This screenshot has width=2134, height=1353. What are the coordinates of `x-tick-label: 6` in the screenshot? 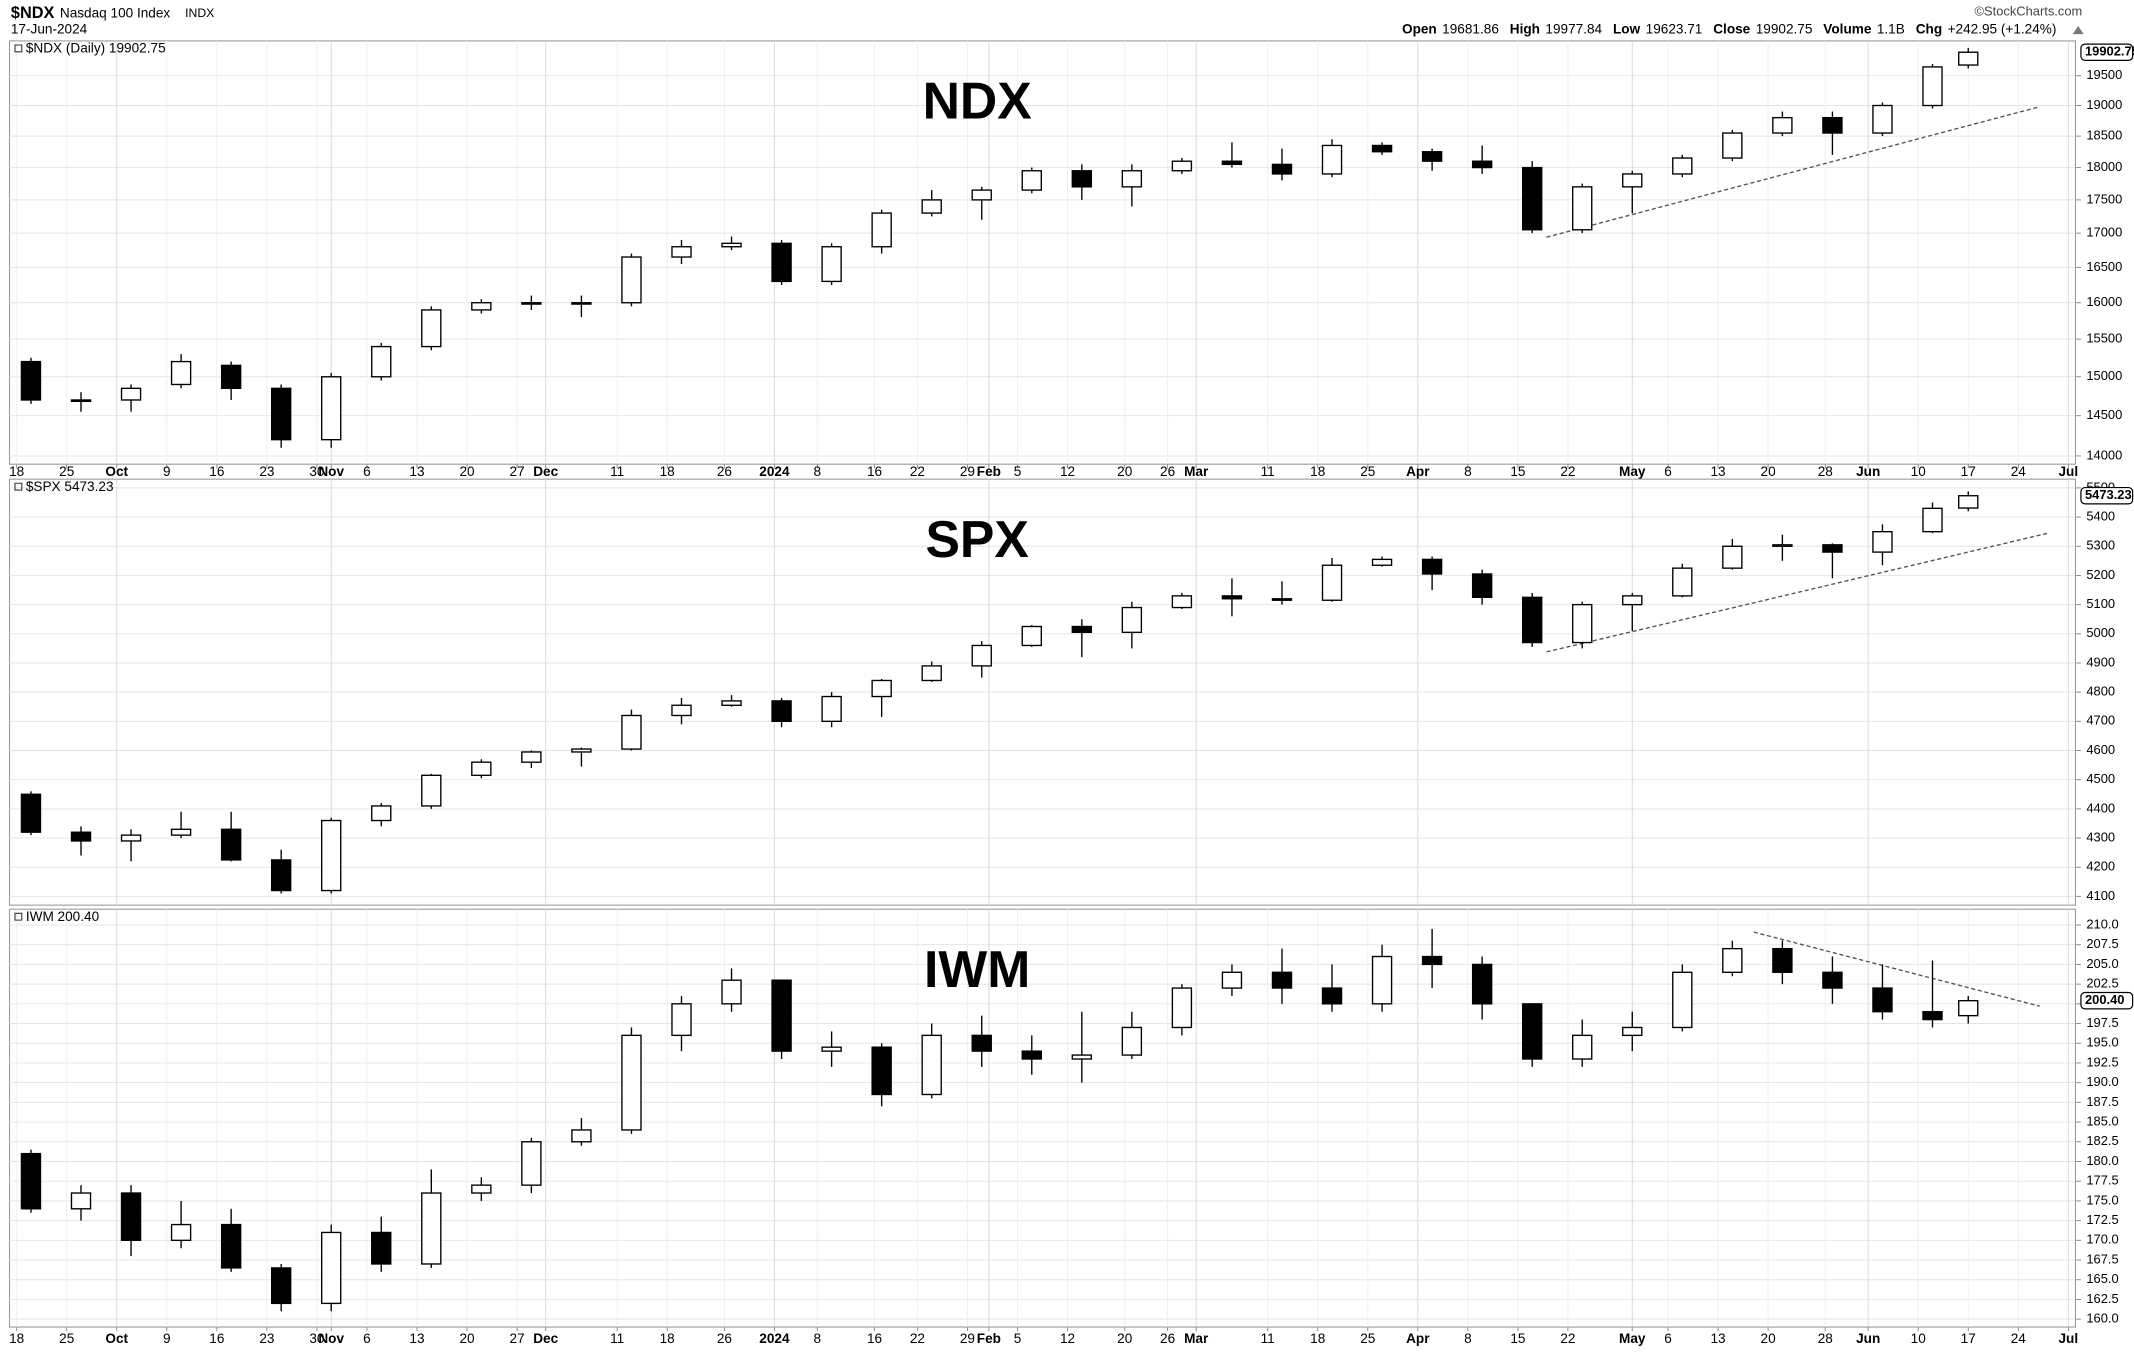 It's located at (367, 1338).